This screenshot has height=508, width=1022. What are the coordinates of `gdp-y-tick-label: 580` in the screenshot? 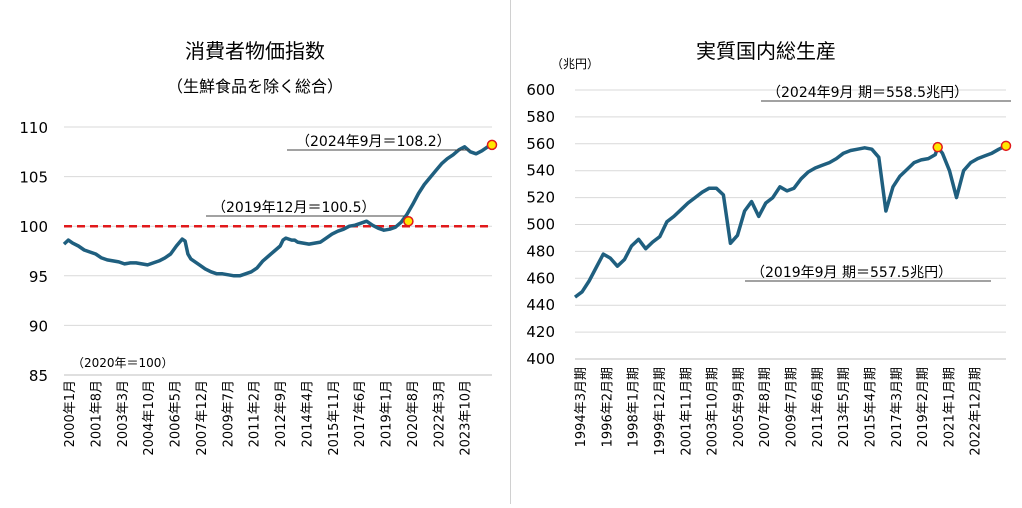 It's located at (540, 117).